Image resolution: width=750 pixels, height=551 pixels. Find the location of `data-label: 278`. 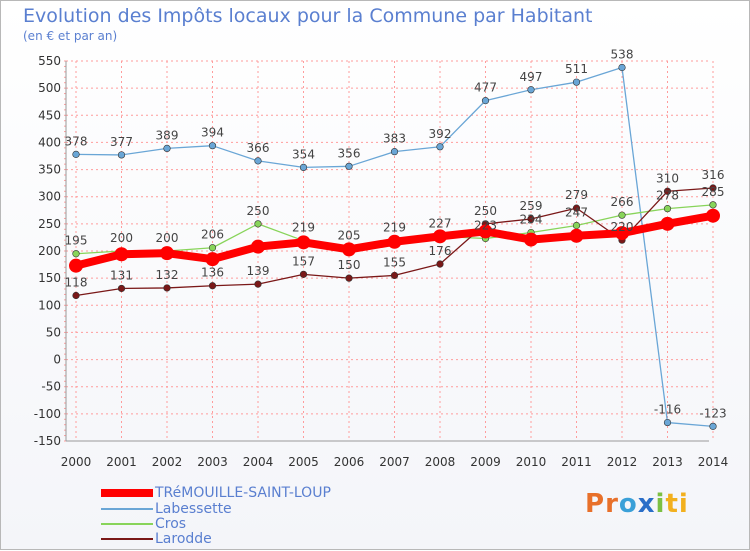

data-label: 278 is located at coordinates (667, 196).